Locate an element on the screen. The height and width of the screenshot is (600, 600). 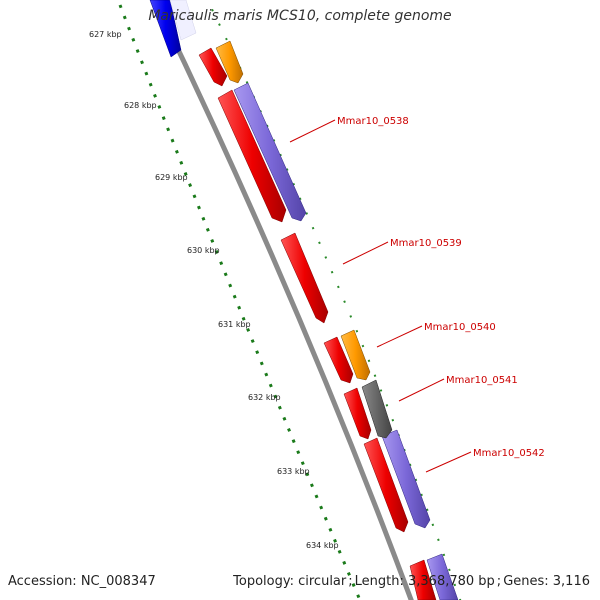
feature-white-top is located at coordinates (183, 20).